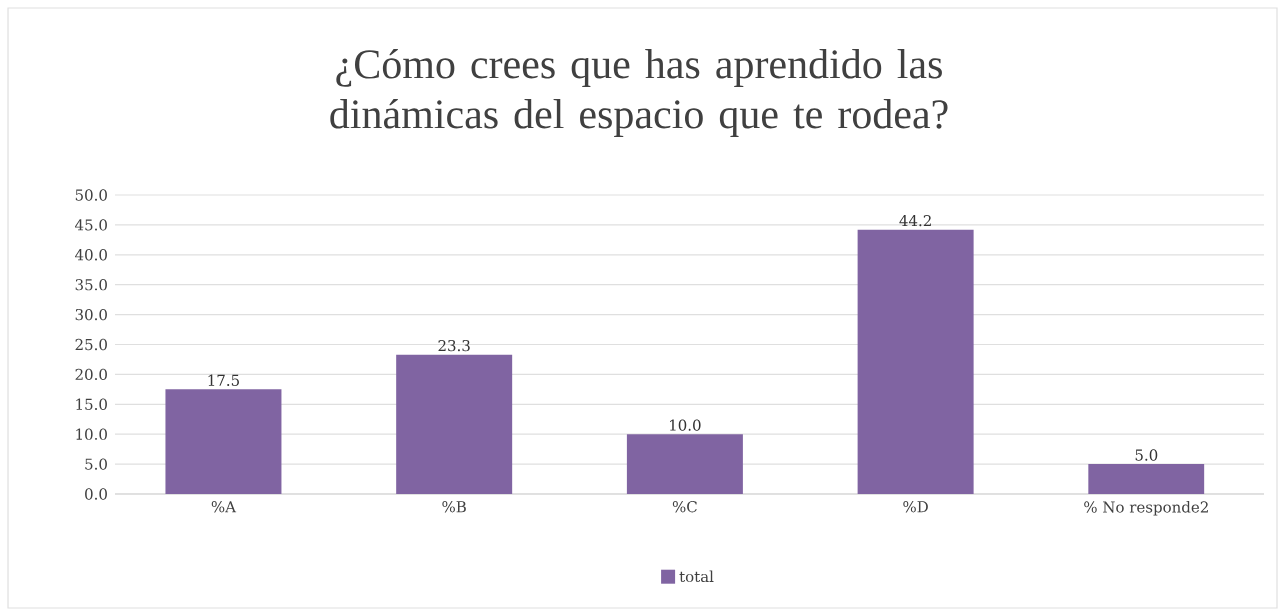 The height and width of the screenshot is (609, 1278). What do you see at coordinates (684, 507) in the screenshot?
I see `x-tick-label: %C` at bounding box center [684, 507].